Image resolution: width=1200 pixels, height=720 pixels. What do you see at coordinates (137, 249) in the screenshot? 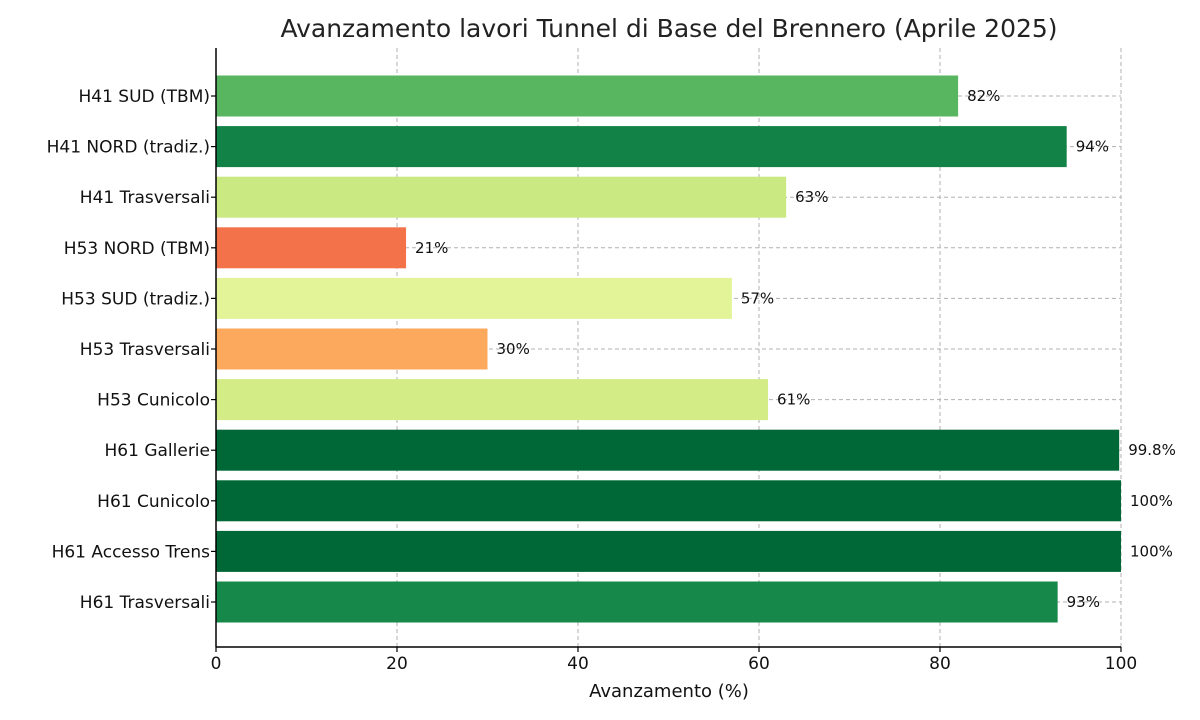
I see `category-label: H53 NORD (TBM)` at bounding box center [137, 249].